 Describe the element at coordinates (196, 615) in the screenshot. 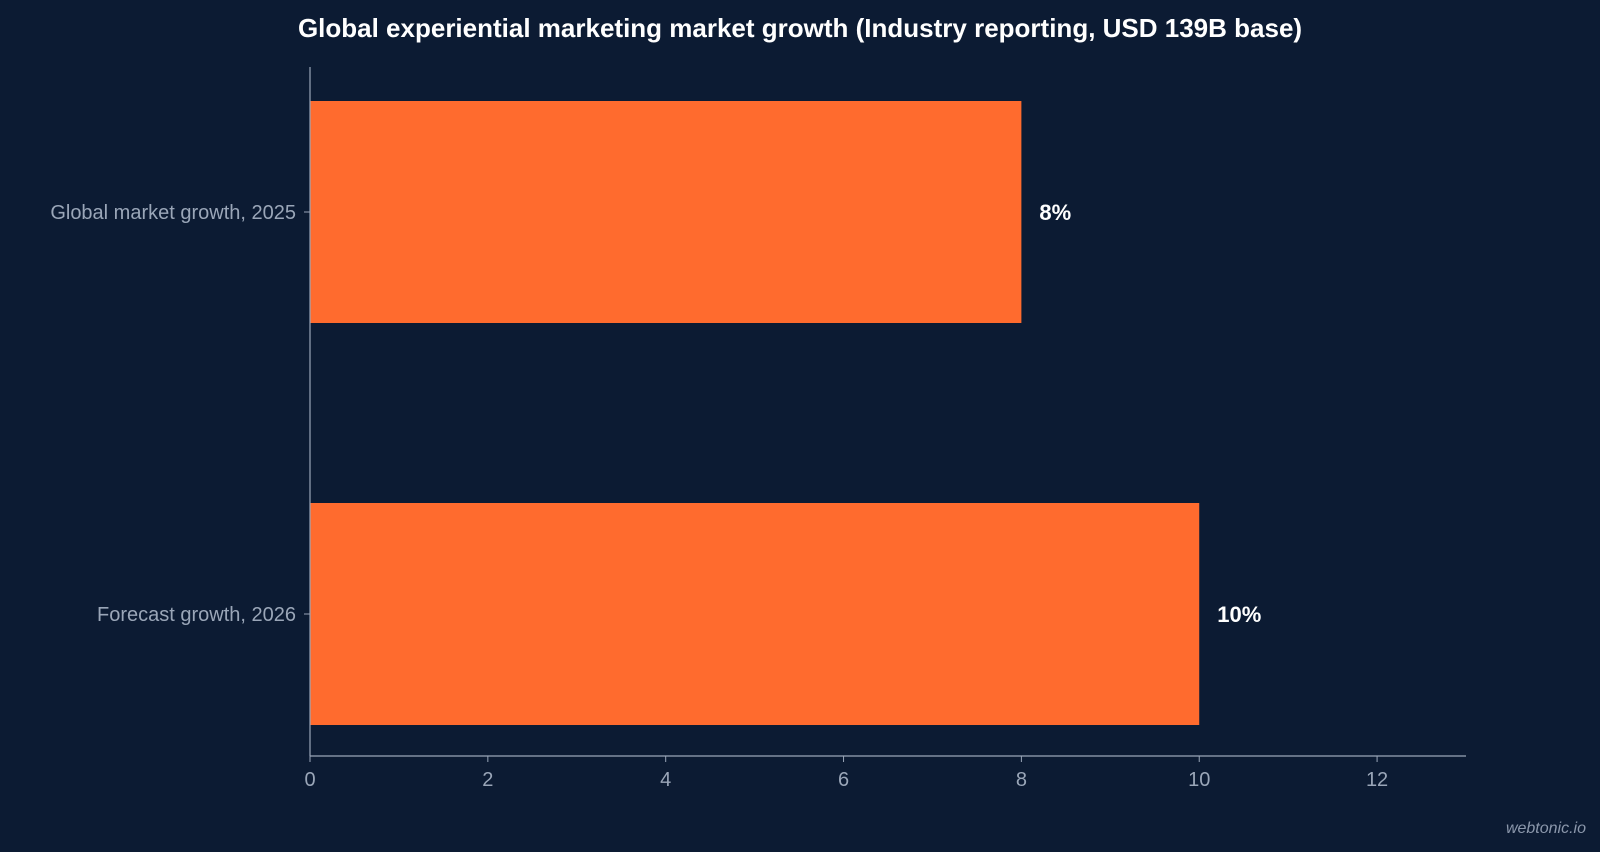

I see `category-label-2: Forecast growth, 2026` at that location.